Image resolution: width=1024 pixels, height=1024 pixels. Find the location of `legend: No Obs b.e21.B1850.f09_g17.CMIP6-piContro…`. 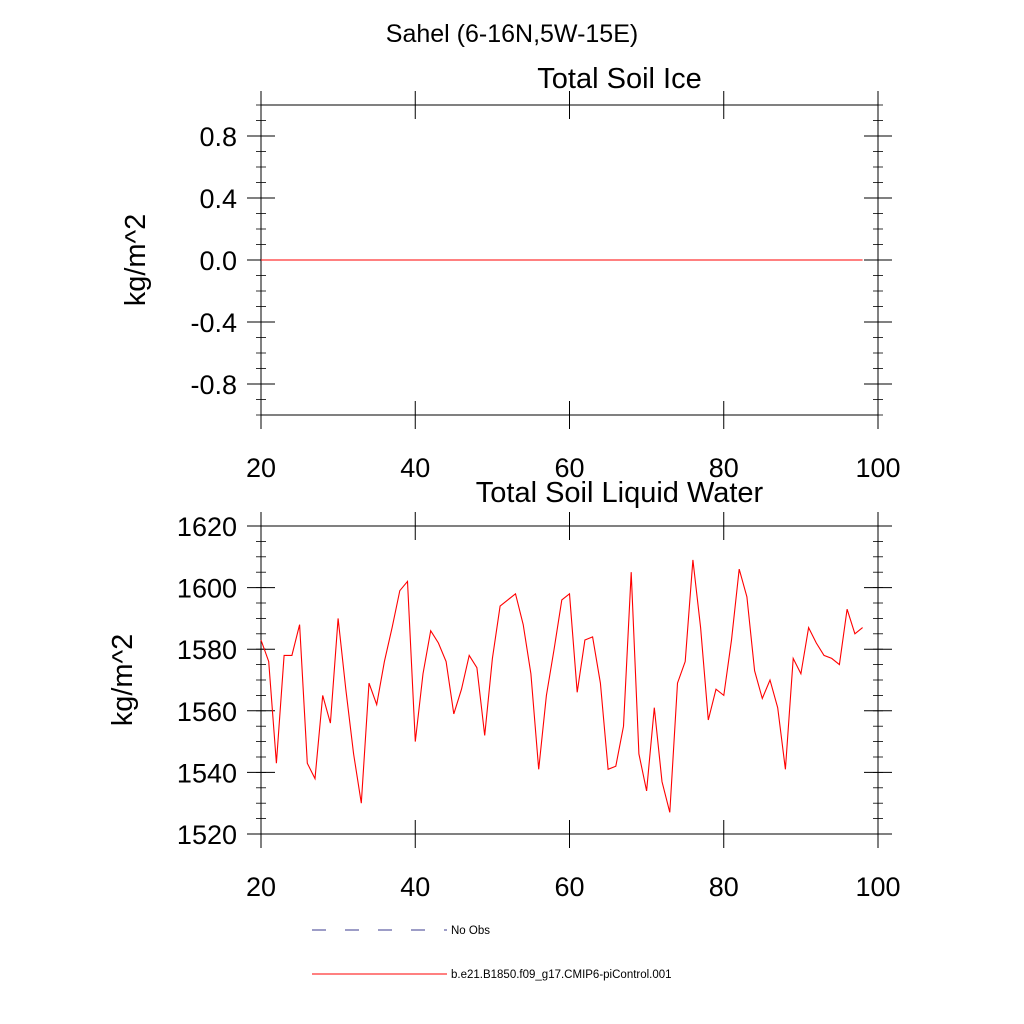

legend: No Obs b.e21.B1850.f09_g17.CMIP6-piContro… is located at coordinates (492, 953).